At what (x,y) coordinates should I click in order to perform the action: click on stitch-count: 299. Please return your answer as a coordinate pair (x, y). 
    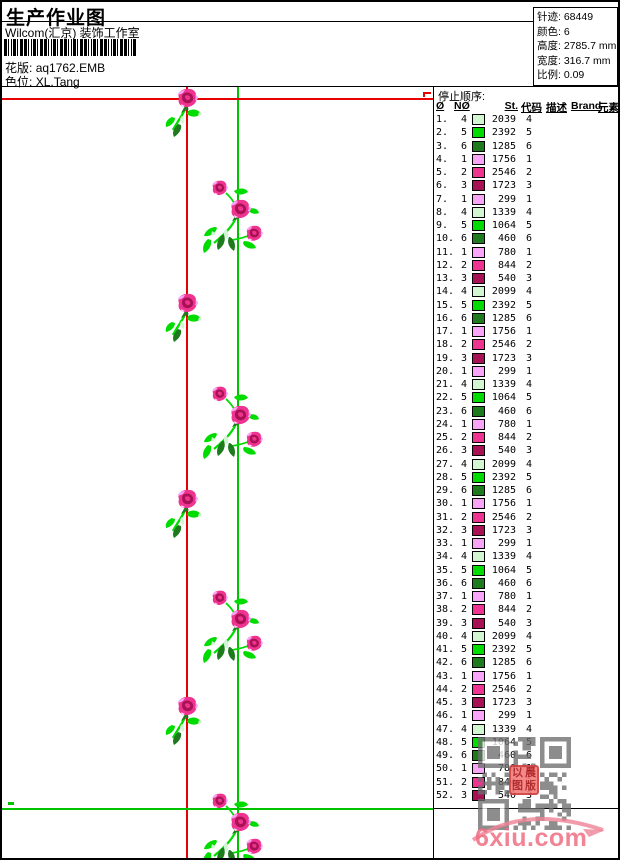
    Looking at the image, I should click on (506, 371).